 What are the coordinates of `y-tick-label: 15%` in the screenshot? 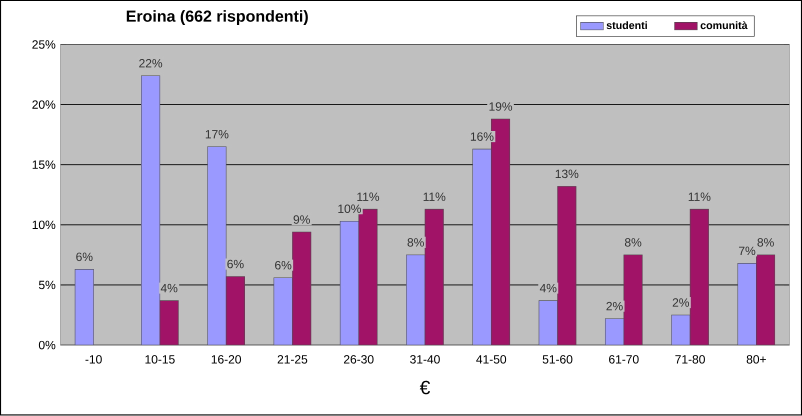 It's located at (44, 165).